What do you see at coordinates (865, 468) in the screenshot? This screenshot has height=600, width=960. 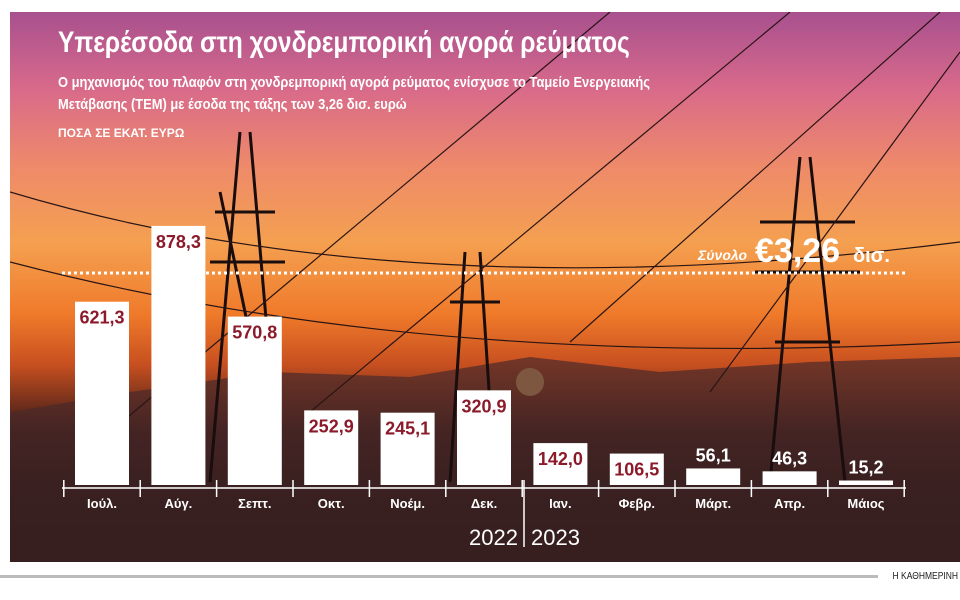 I see `data-label: 15,2` at bounding box center [865, 468].